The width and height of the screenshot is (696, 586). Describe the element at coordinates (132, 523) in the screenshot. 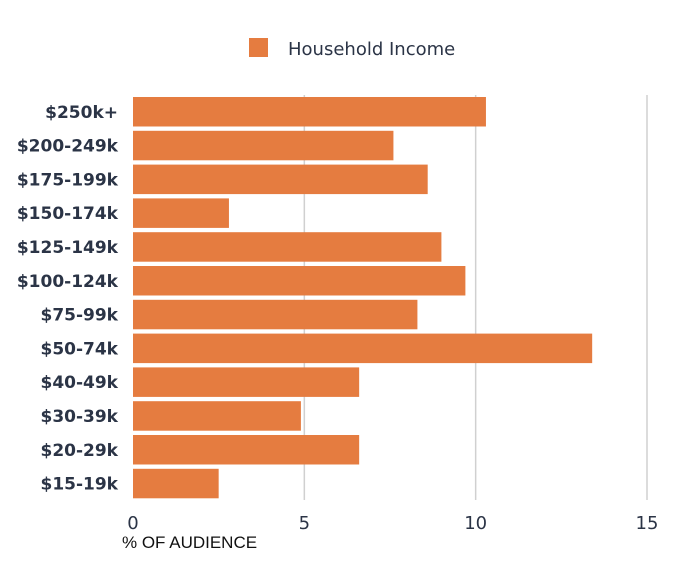

I see `x-tick-label: 0` at that location.